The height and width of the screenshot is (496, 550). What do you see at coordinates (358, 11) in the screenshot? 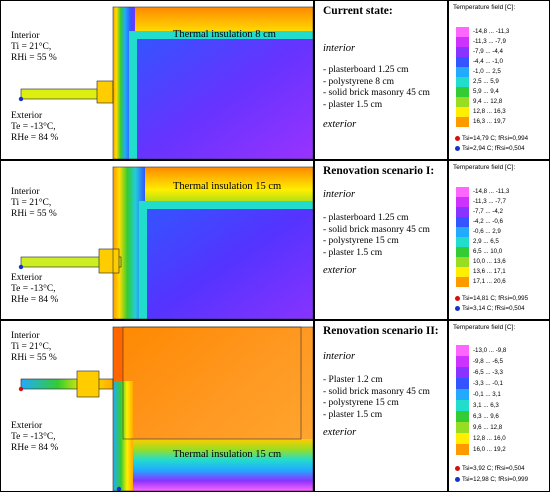
I see `scenario-title: Current state:` at bounding box center [358, 11].